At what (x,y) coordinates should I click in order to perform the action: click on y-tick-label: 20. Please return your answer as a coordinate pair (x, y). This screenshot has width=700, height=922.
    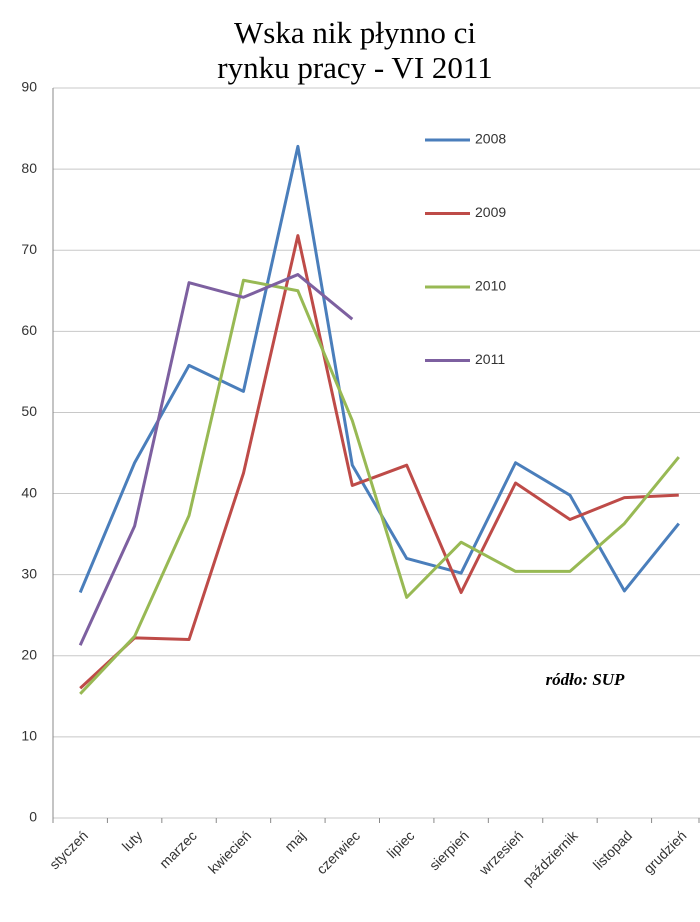
    Looking at the image, I should click on (29, 654).